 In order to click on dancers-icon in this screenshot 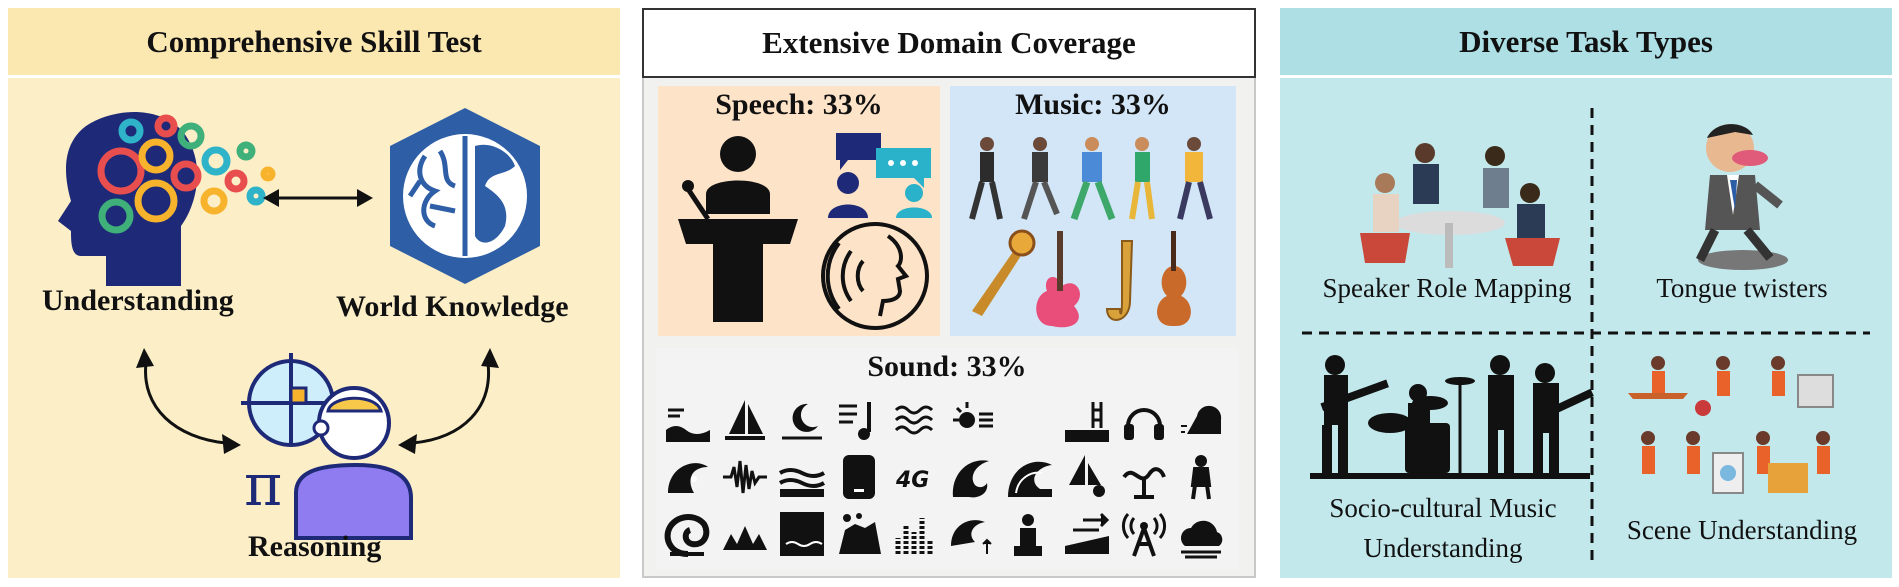, I will do `click(1091, 179)`.